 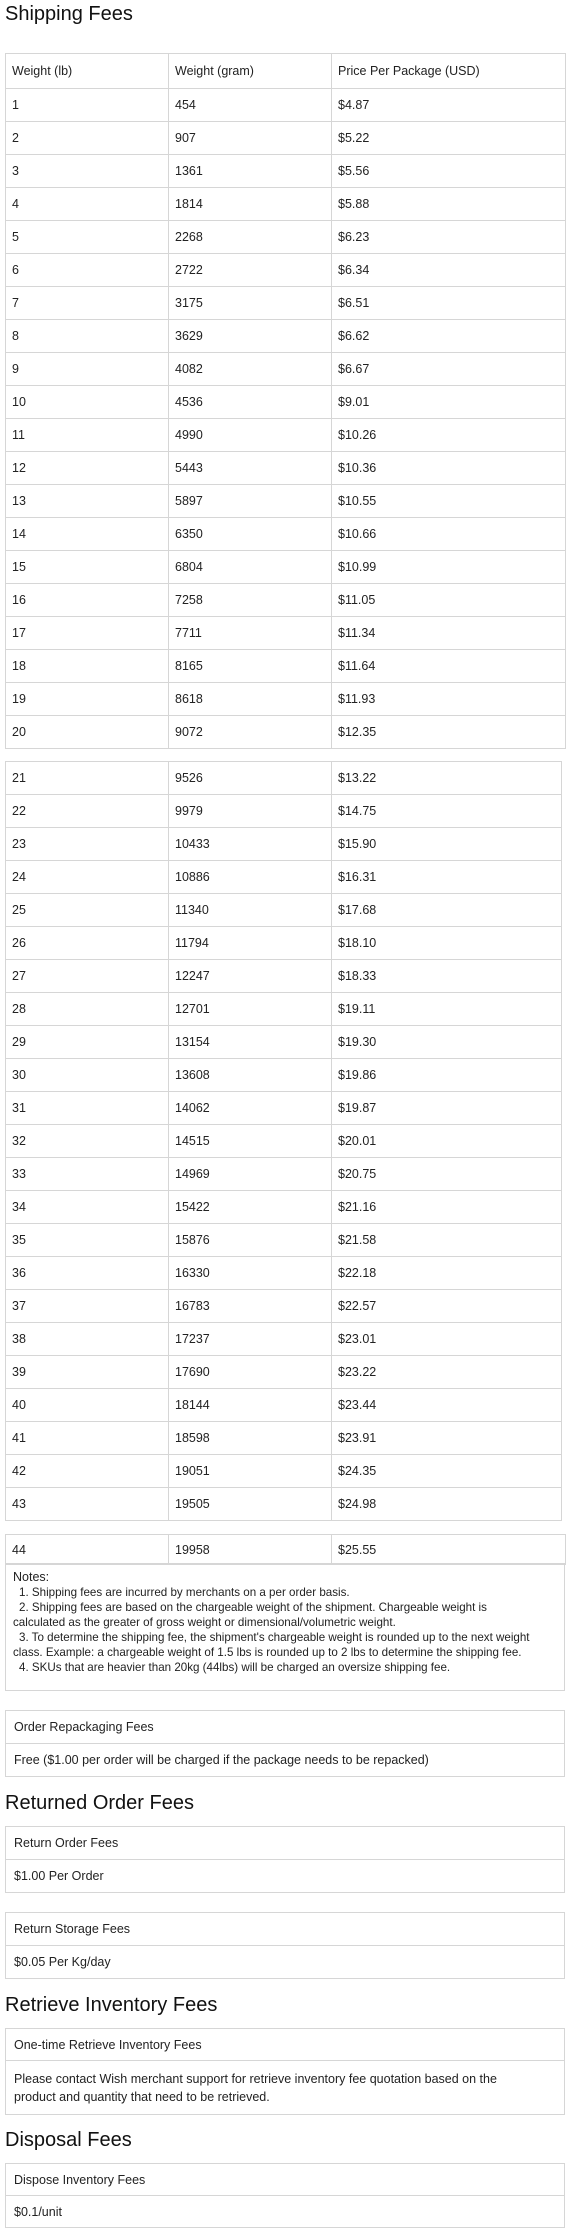 What do you see at coordinates (87, 1471) in the screenshot?
I see `table-cell: 42` at bounding box center [87, 1471].